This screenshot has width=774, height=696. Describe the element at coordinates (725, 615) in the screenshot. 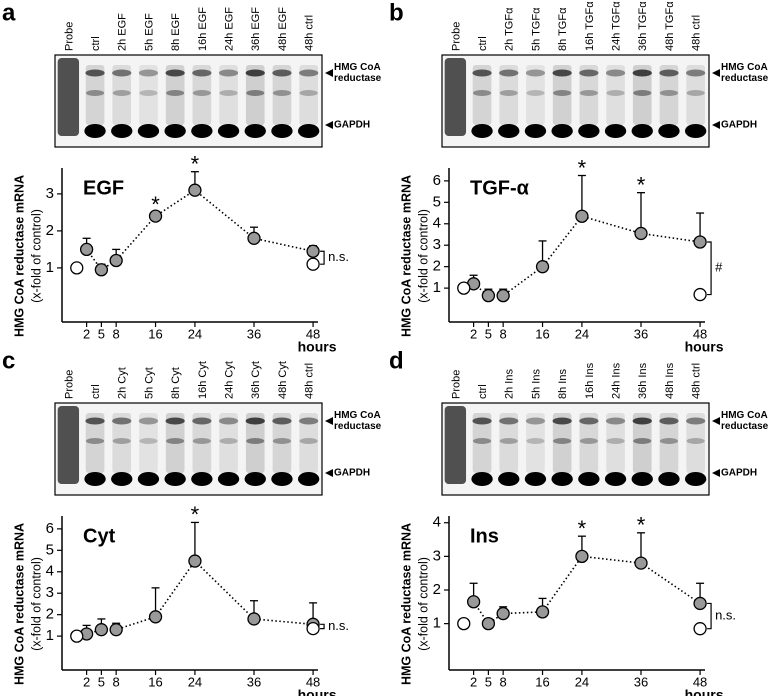

I see `bracket-label: n.s.` at that location.